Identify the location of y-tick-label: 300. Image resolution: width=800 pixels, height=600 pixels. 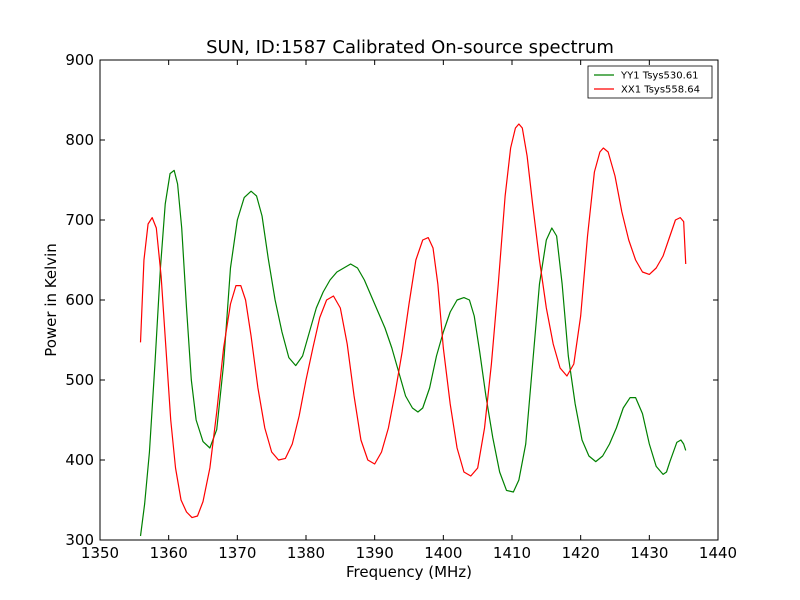
(79, 540).